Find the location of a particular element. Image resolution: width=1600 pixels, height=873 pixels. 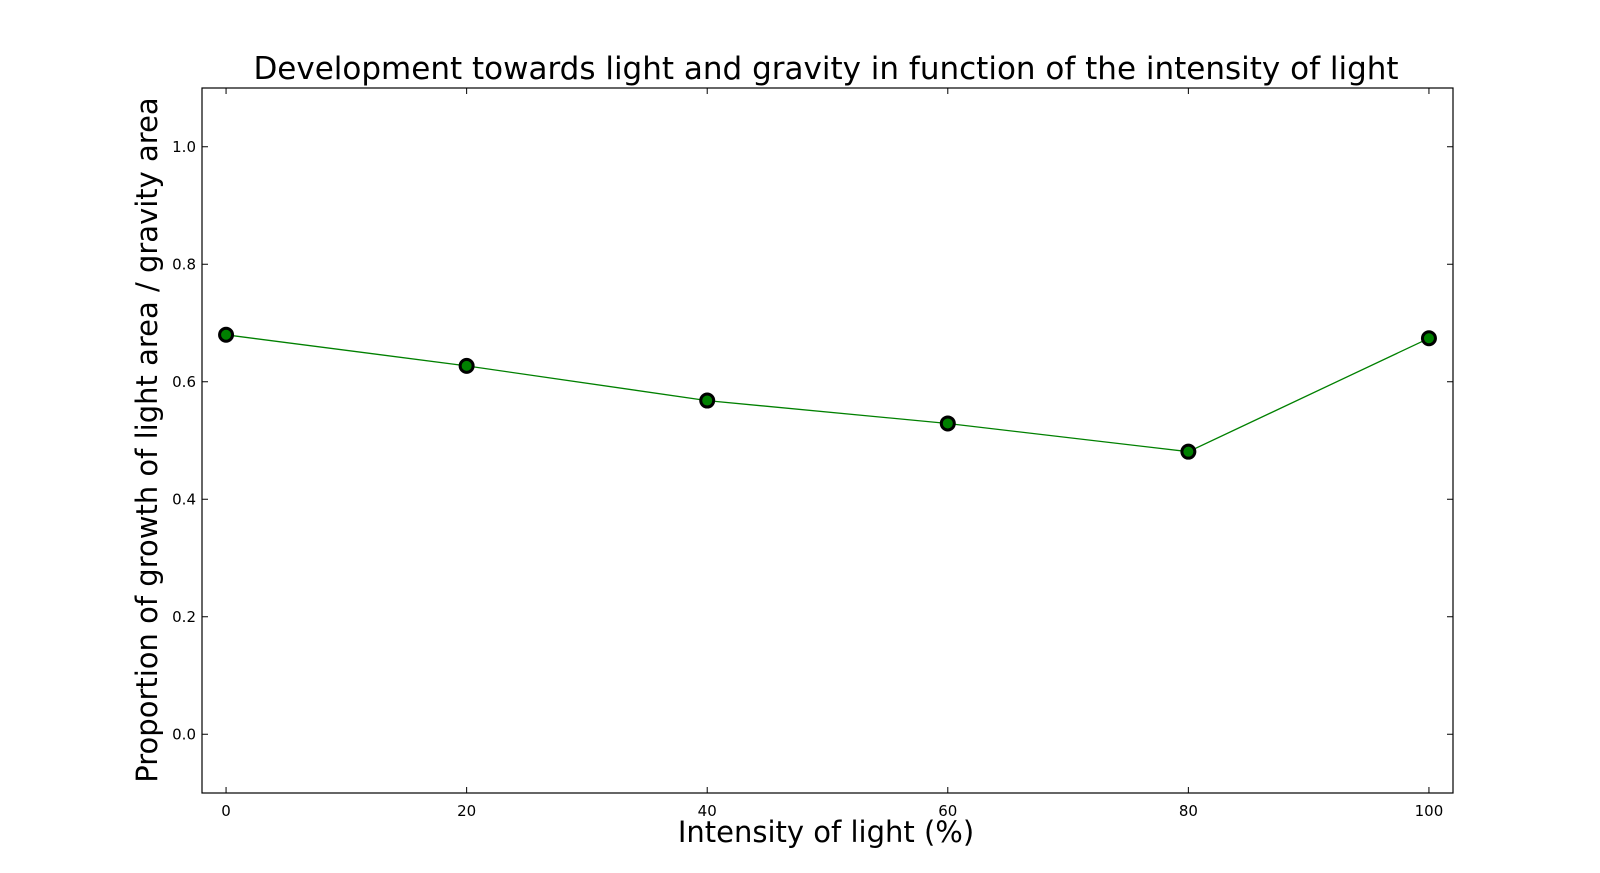

y-tick-label: 0.4 is located at coordinates (184, 499).